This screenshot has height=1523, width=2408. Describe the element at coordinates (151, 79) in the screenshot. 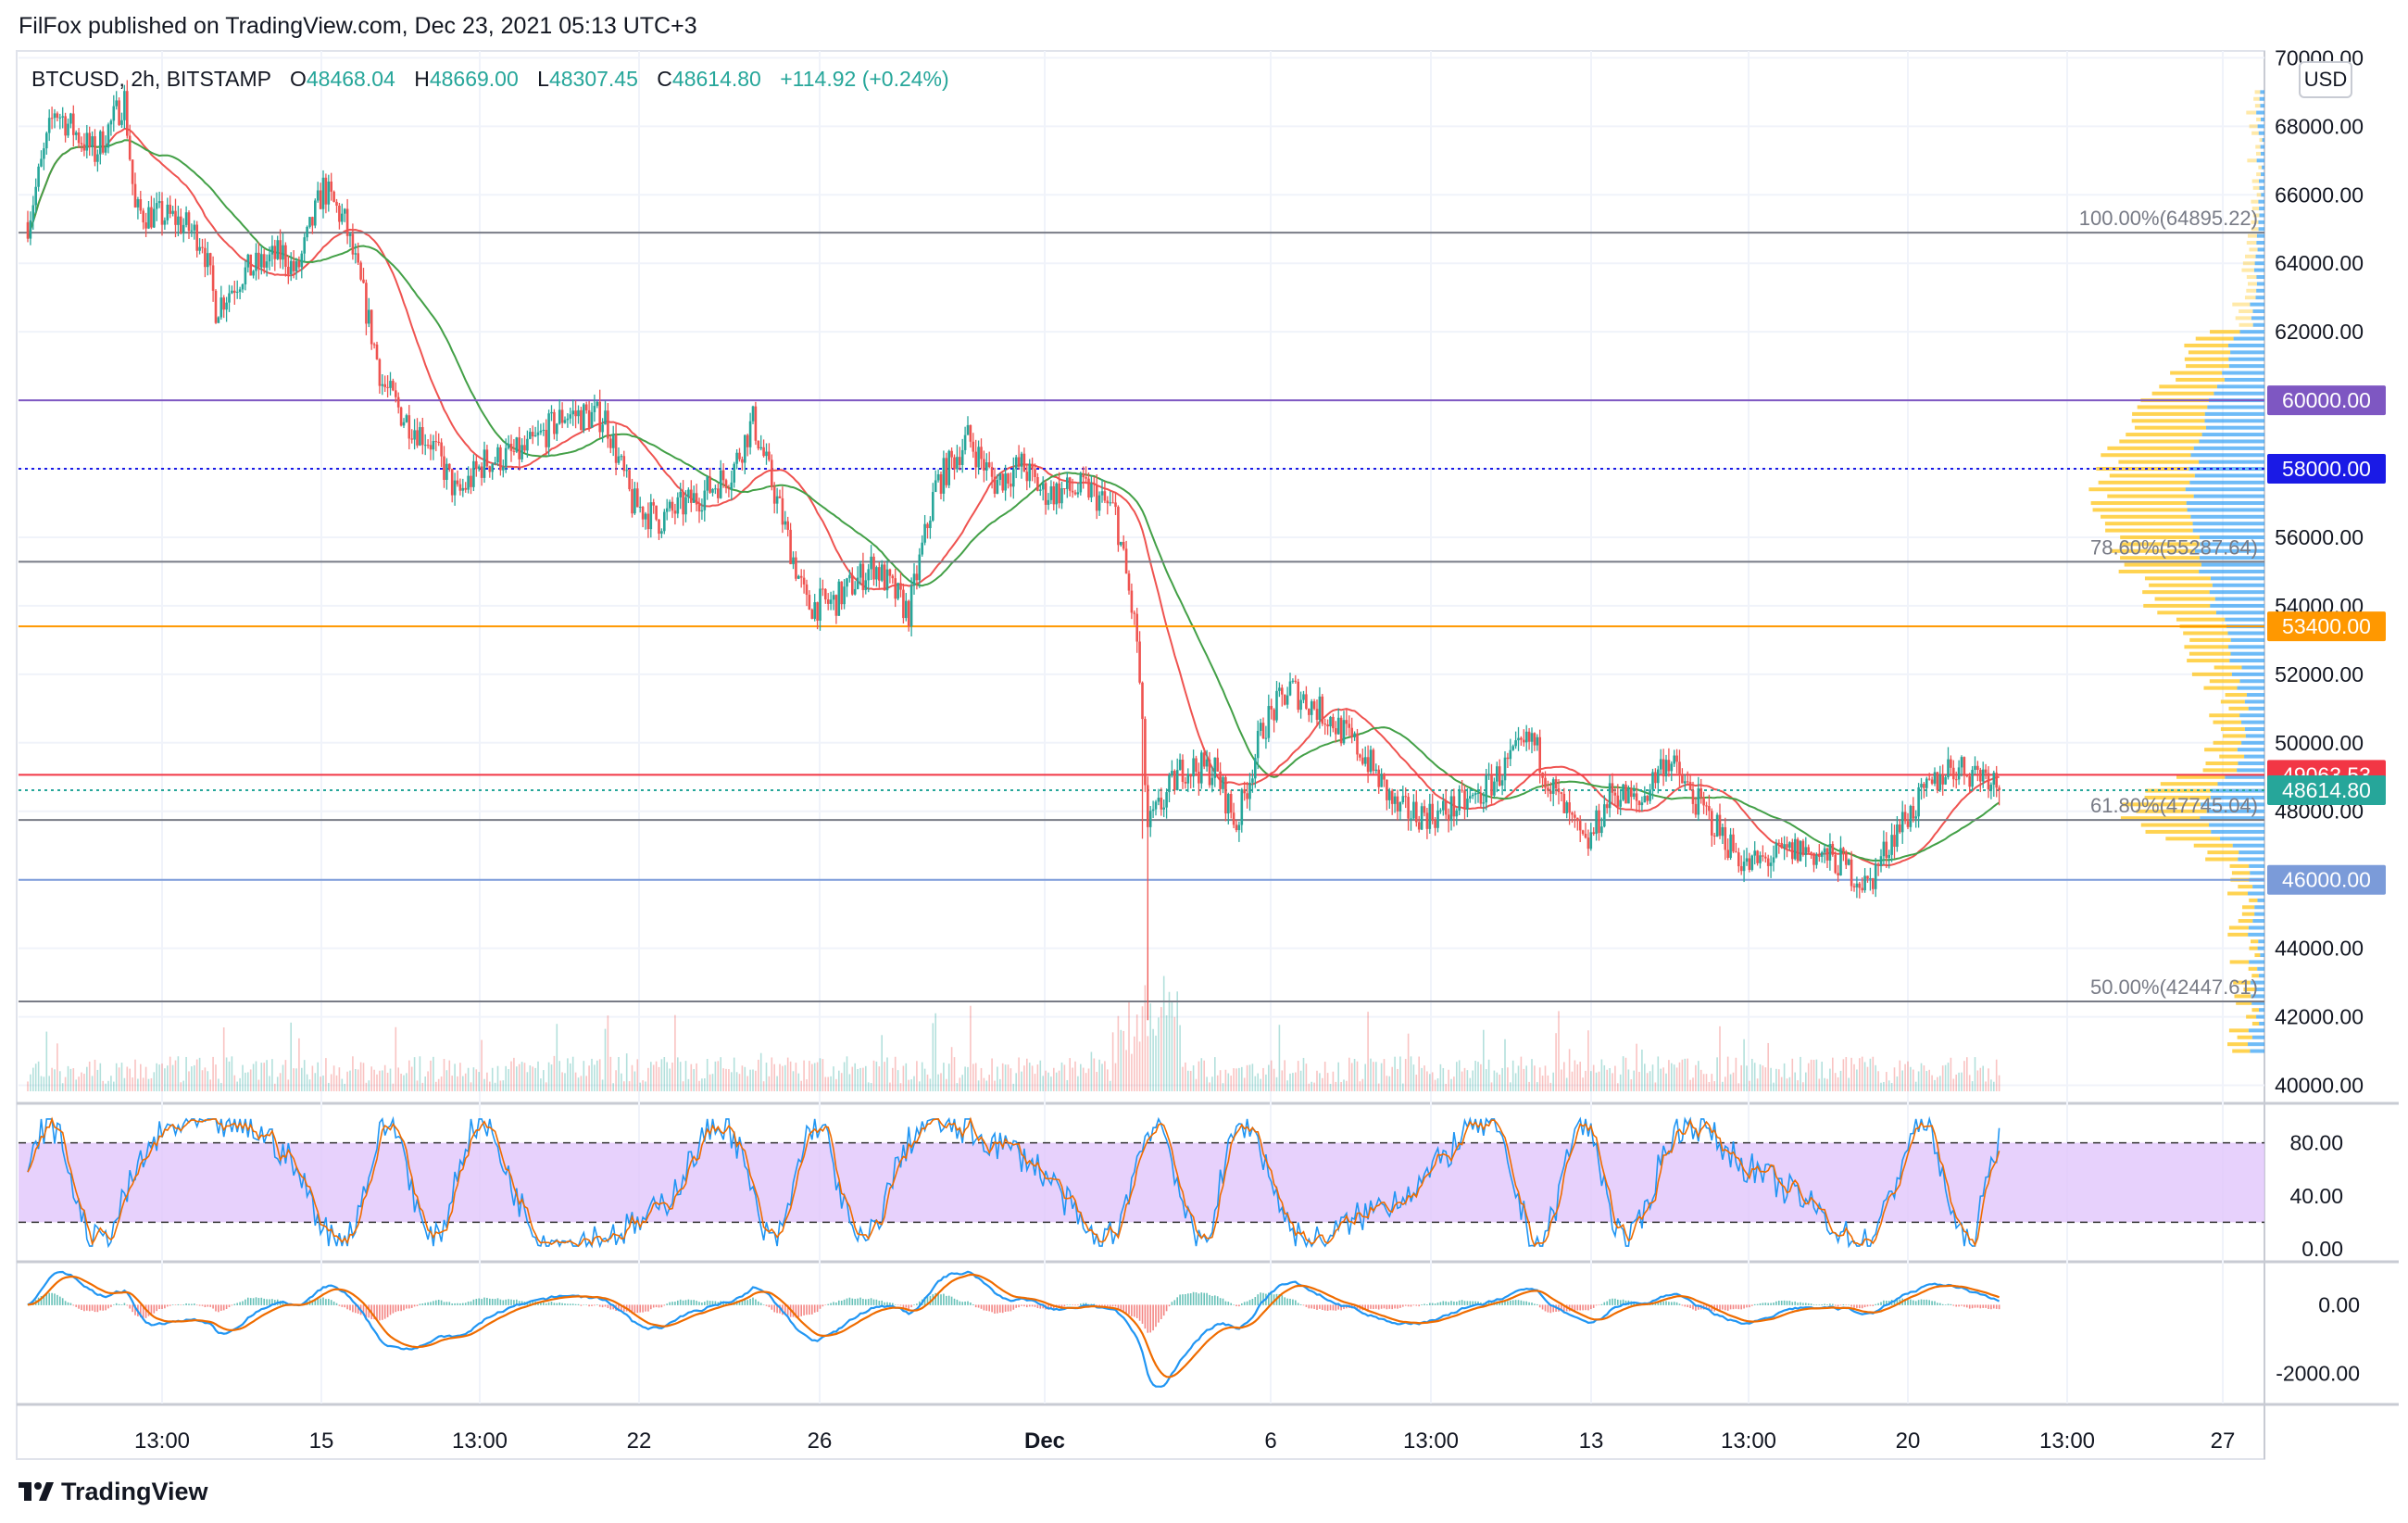

I see `symbol-label: BTCUSD, 2h, BITSTAMP` at that location.